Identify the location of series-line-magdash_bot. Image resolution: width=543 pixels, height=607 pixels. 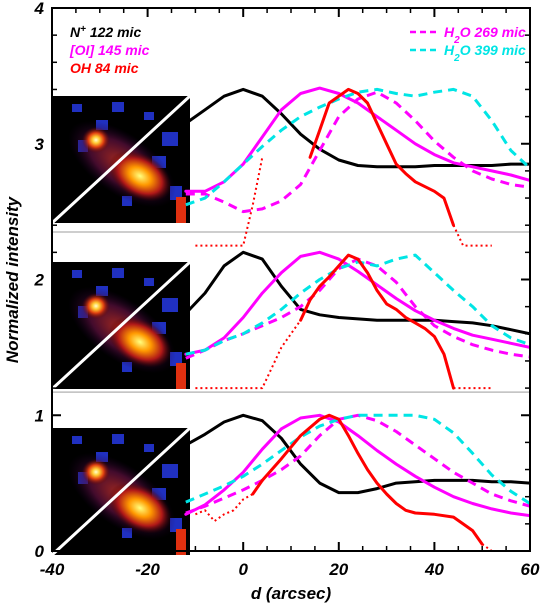
(357, 464).